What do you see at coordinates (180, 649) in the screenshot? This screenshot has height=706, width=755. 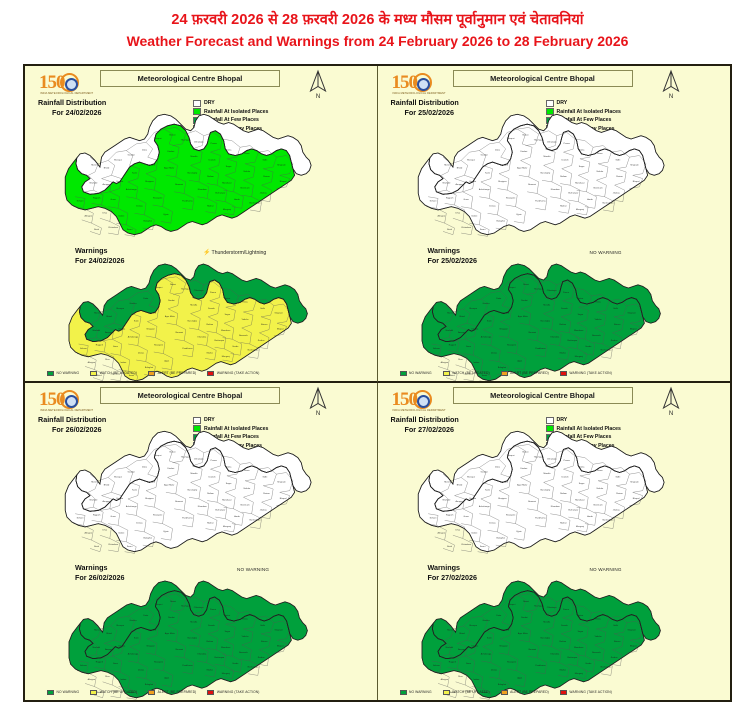 I see `svg-text: Barwani` at bounding box center [180, 649].